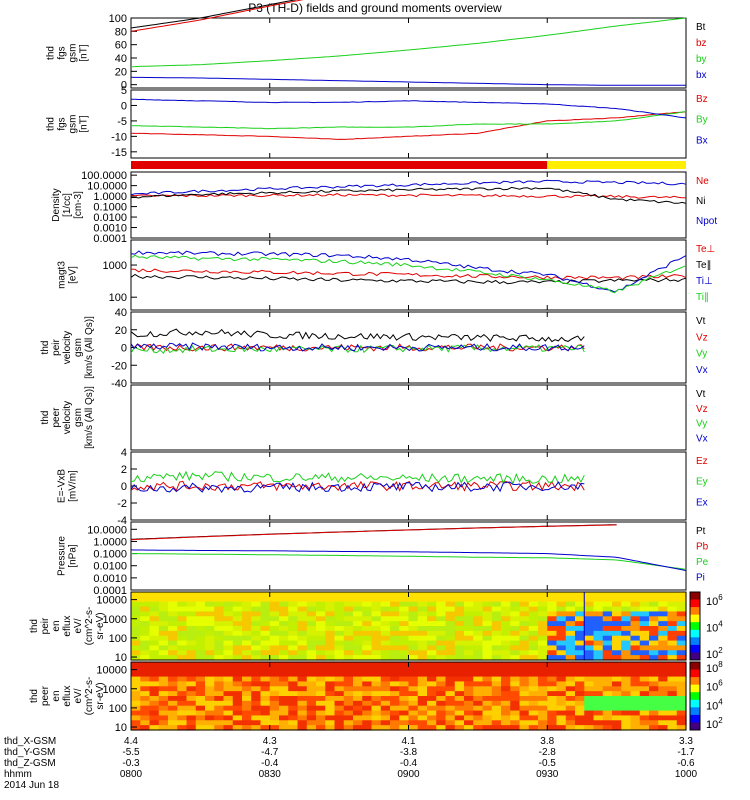  What do you see at coordinates (56, 346) in the screenshot?
I see `y-axis-label: peir` at bounding box center [56, 346].